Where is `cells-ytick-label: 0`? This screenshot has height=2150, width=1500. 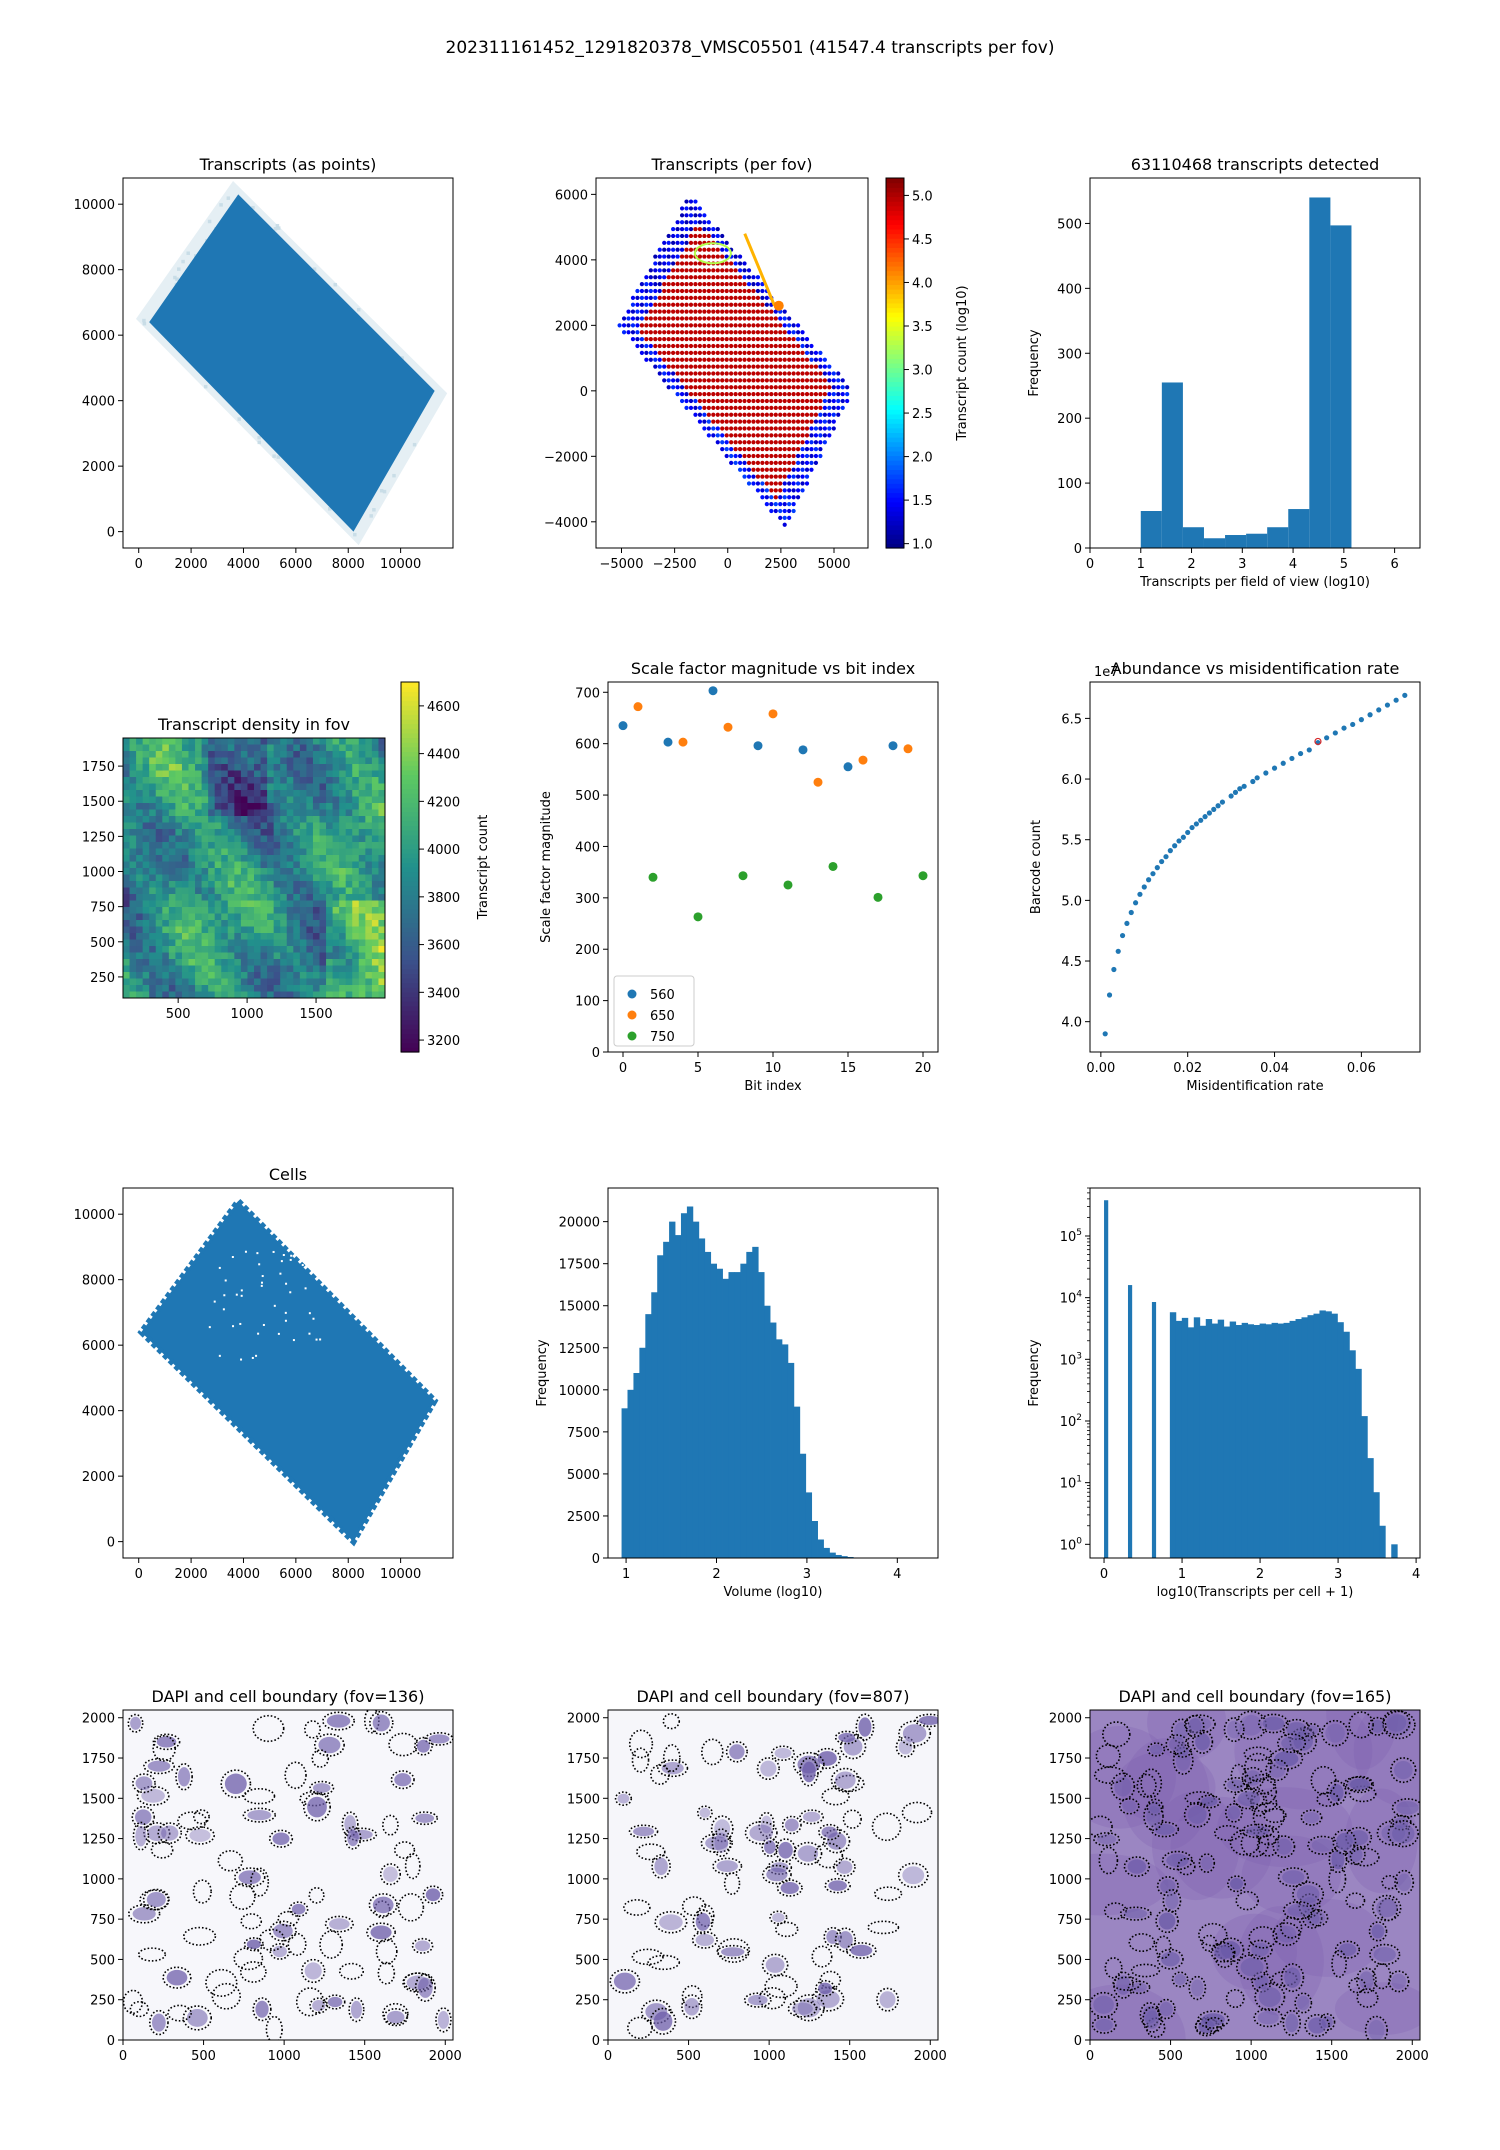
cells-ytick-label: 0 is located at coordinates (111, 1543).